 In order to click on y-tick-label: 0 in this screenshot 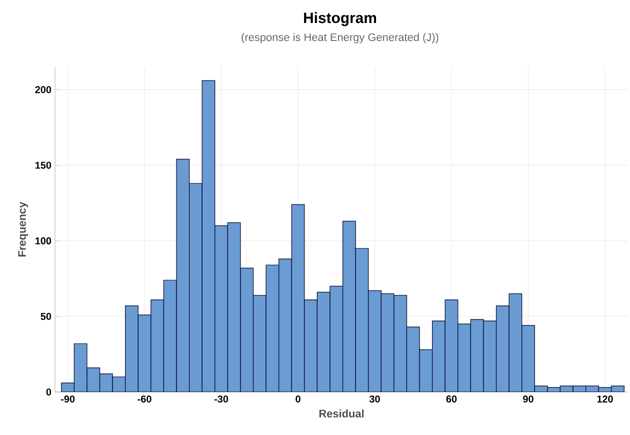, I will do `click(49, 392)`.